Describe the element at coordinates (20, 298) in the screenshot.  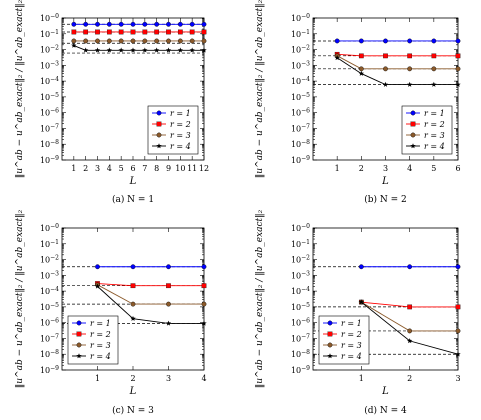
I see `y-axis-label: ‖u^ab − u^ab_exact‖₂ / ‖u^ab_exact‖₂` at that location.